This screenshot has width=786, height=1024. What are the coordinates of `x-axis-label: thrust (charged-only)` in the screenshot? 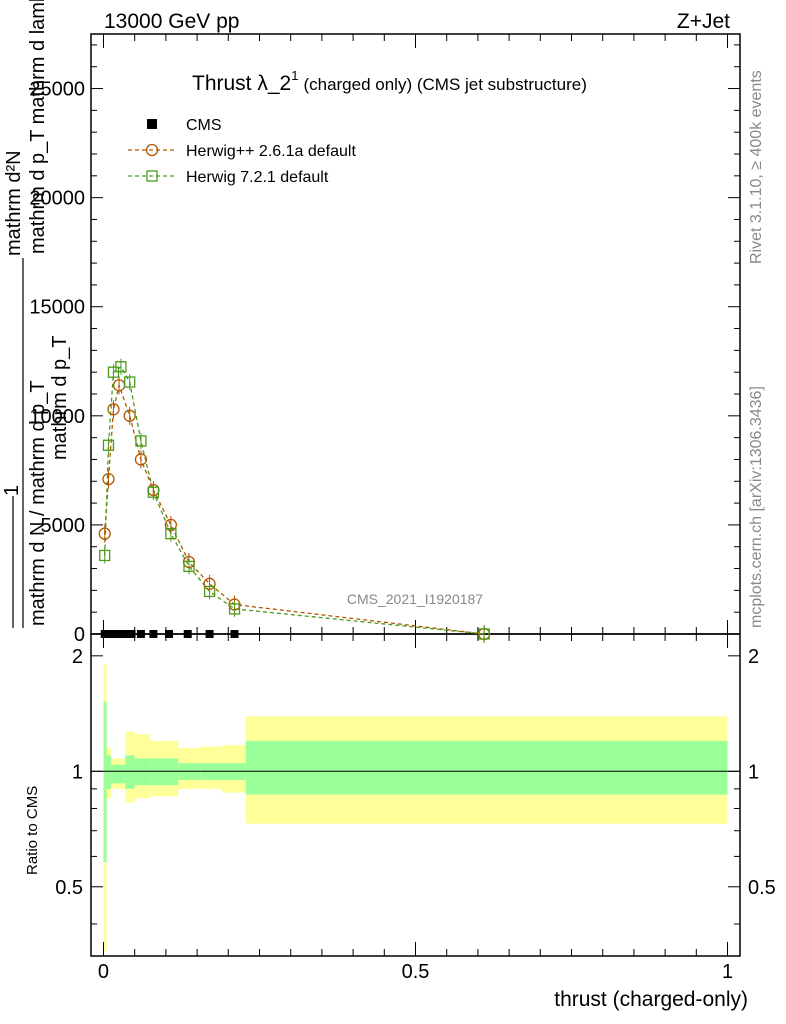 It's located at (651, 999).